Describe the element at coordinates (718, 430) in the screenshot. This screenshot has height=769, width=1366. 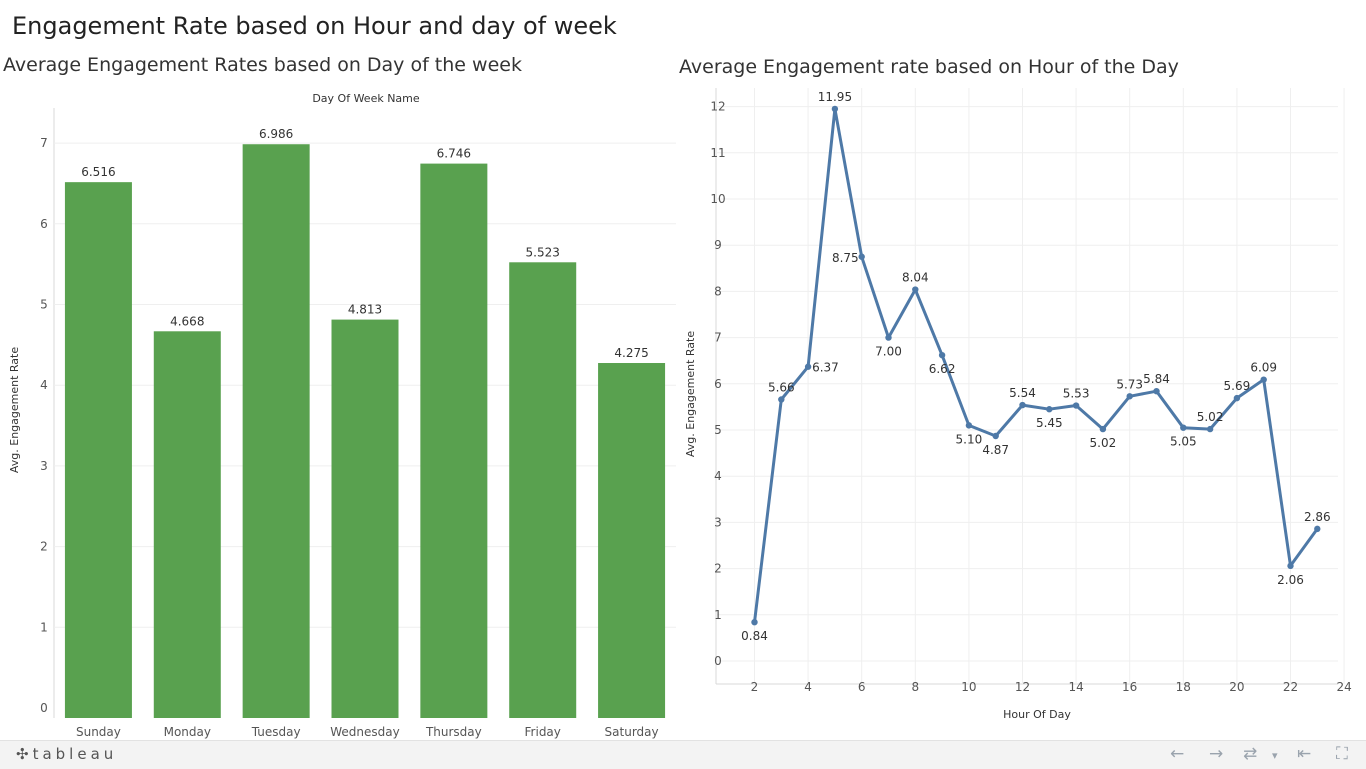
I see `line-y-tick-label: 5` at that location.